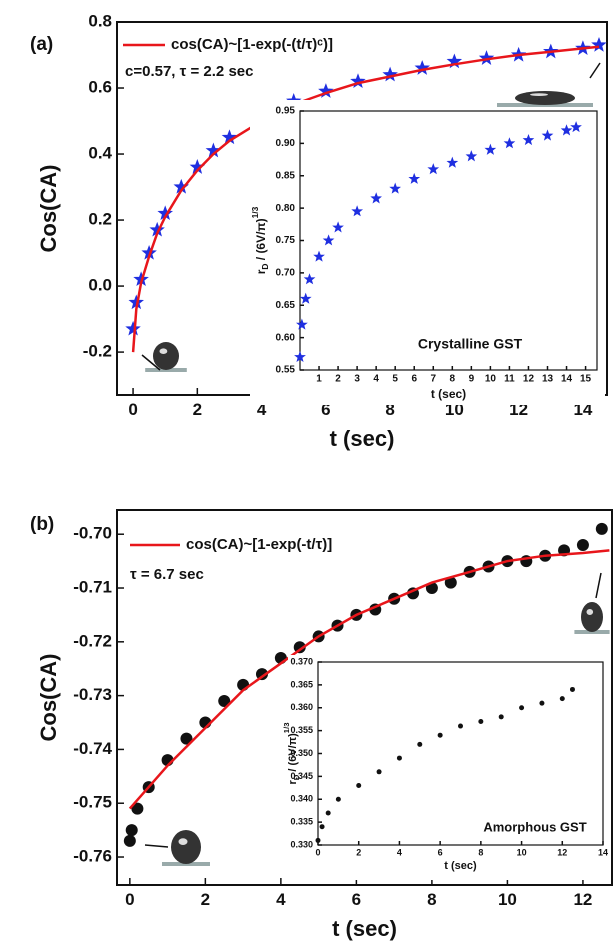  Describe the element at coordinates (286, 208) in the screenshot. I see `y-tick-label: 0.80` at that location.